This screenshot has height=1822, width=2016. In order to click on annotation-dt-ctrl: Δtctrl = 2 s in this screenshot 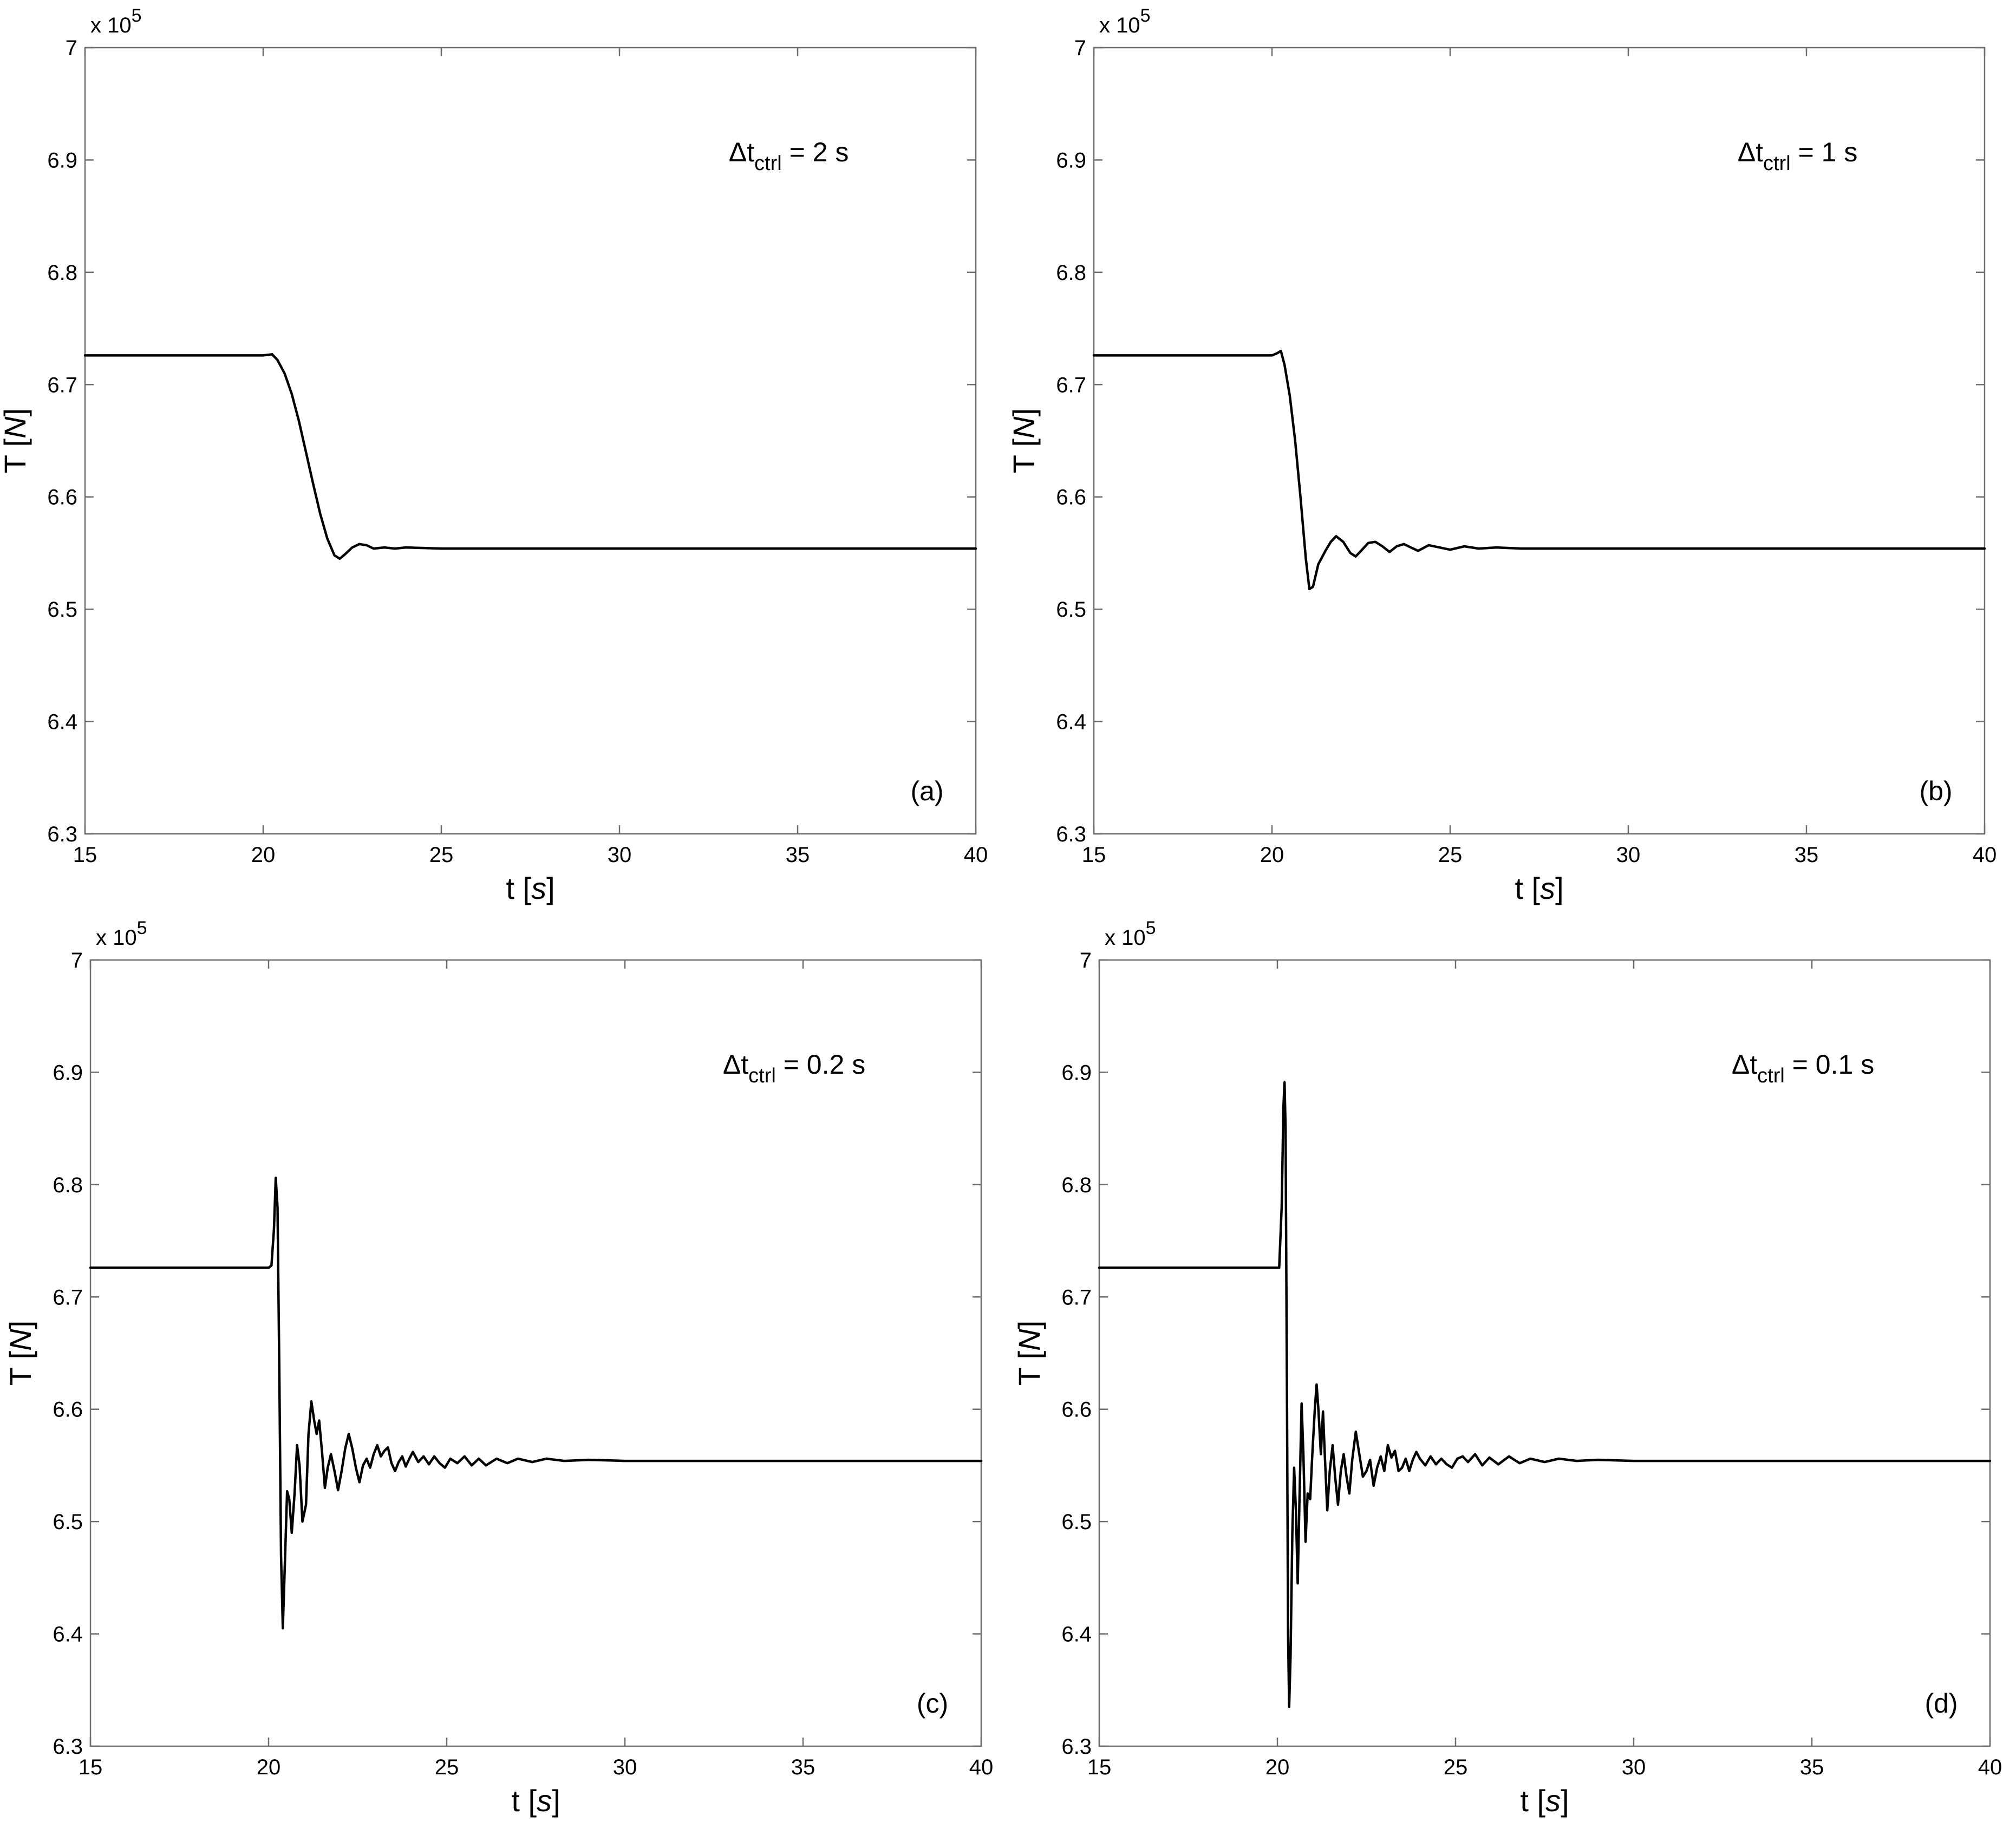, I will do `click(789, 156)`.